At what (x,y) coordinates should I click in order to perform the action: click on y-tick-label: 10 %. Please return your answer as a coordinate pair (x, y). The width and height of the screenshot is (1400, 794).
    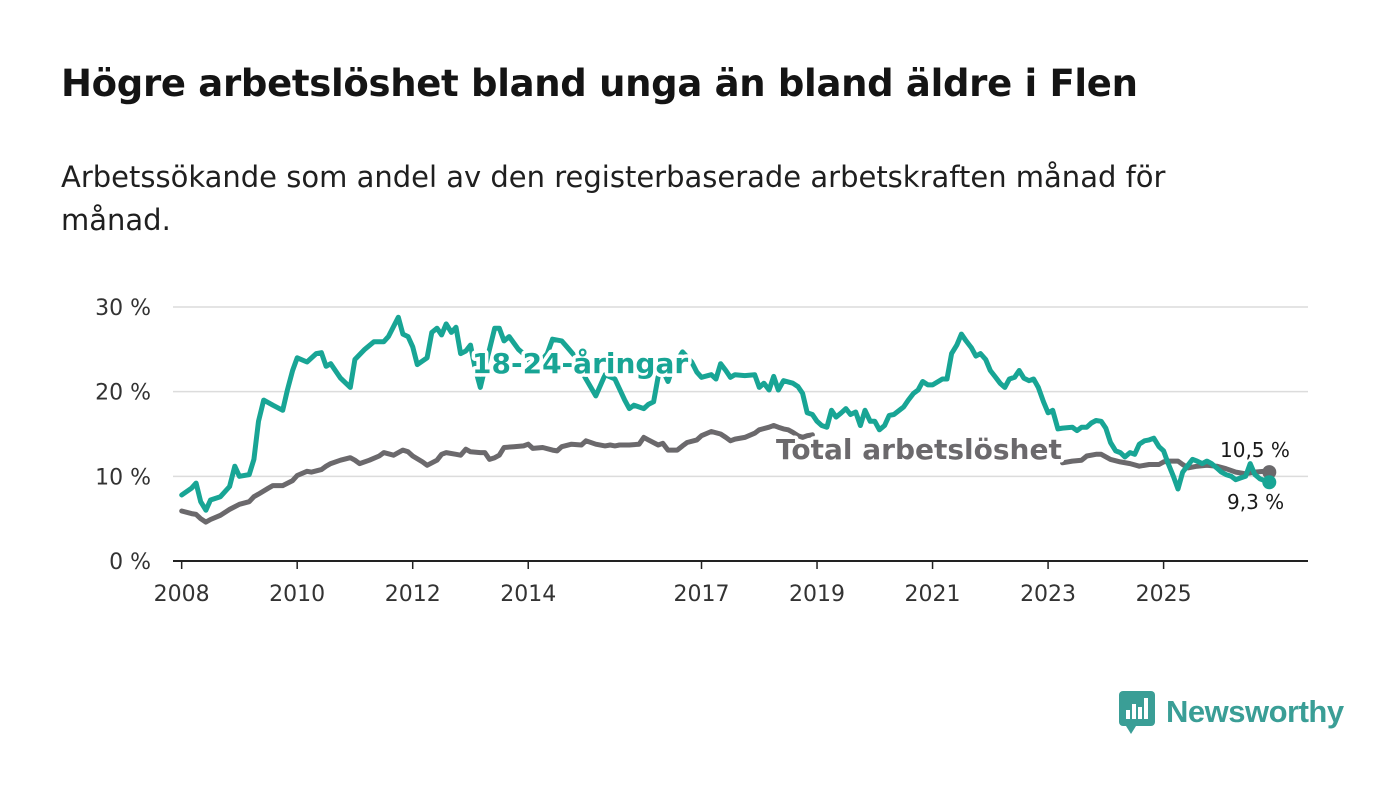
    Looking at the image, I should click on (123, 477).